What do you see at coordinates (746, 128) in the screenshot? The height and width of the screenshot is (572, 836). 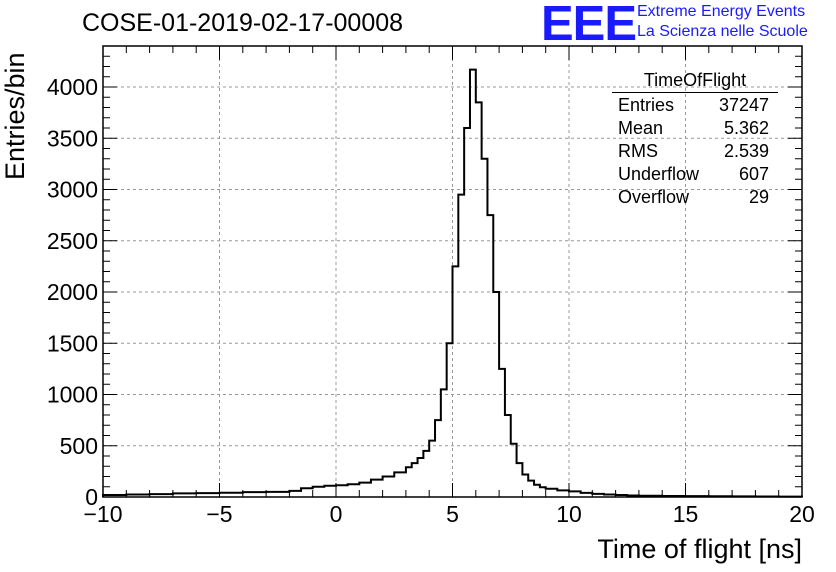 I see `stat-value: 5.362` at bounding box center [746, 128].